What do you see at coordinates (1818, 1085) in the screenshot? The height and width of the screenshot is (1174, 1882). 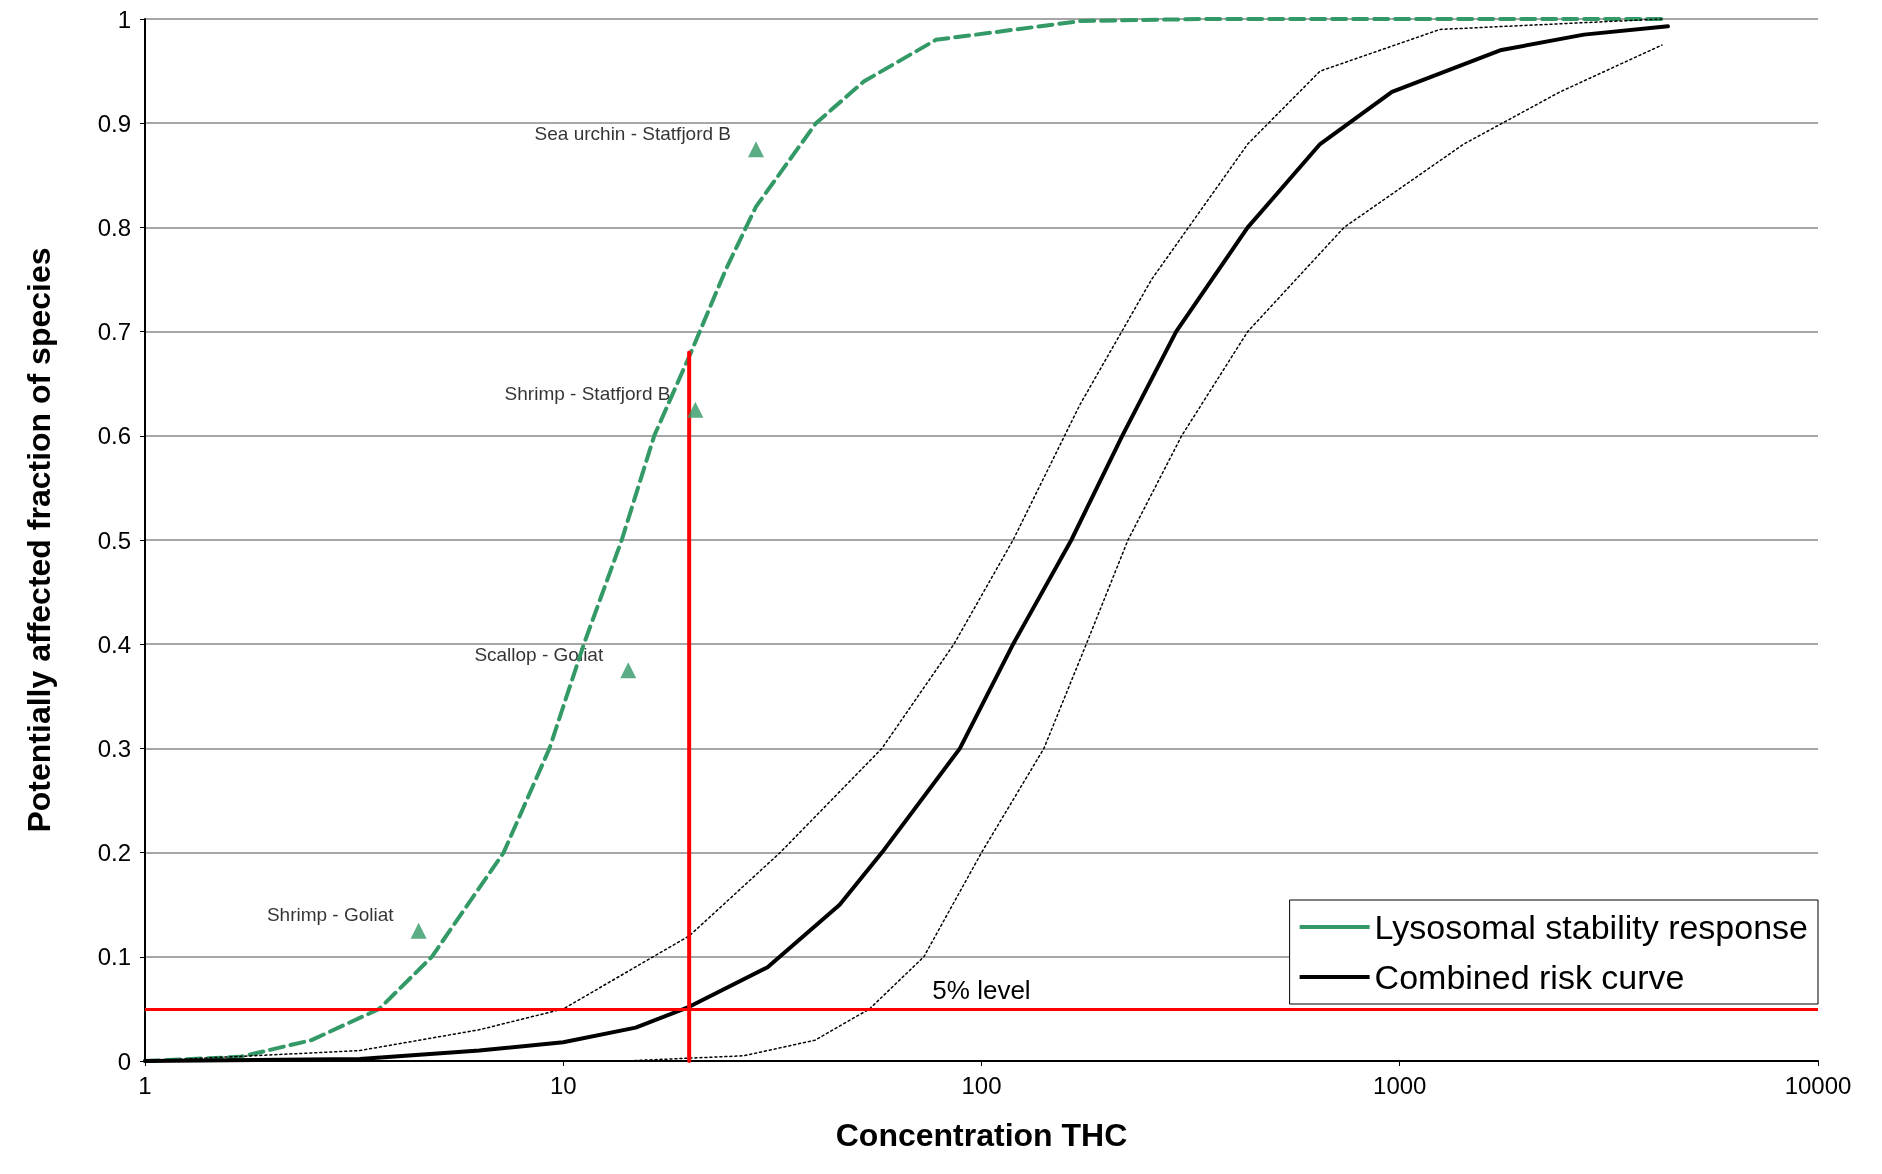 I see `x-tick-label: 10000` at bounding box center [1818, 1085].